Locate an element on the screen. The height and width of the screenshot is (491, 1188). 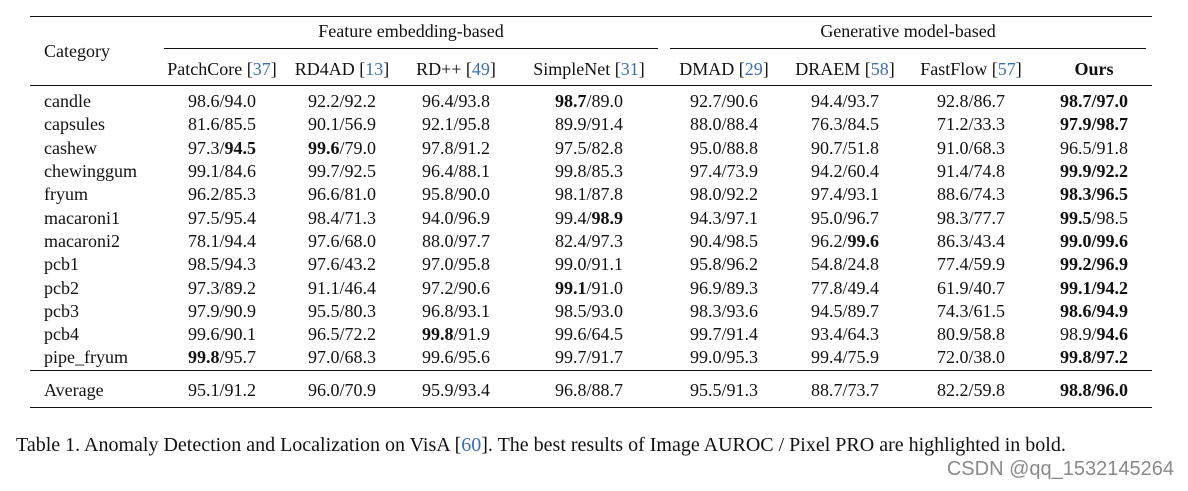
image-auroc-value: 89.9 is located at coordinates (570, 124).